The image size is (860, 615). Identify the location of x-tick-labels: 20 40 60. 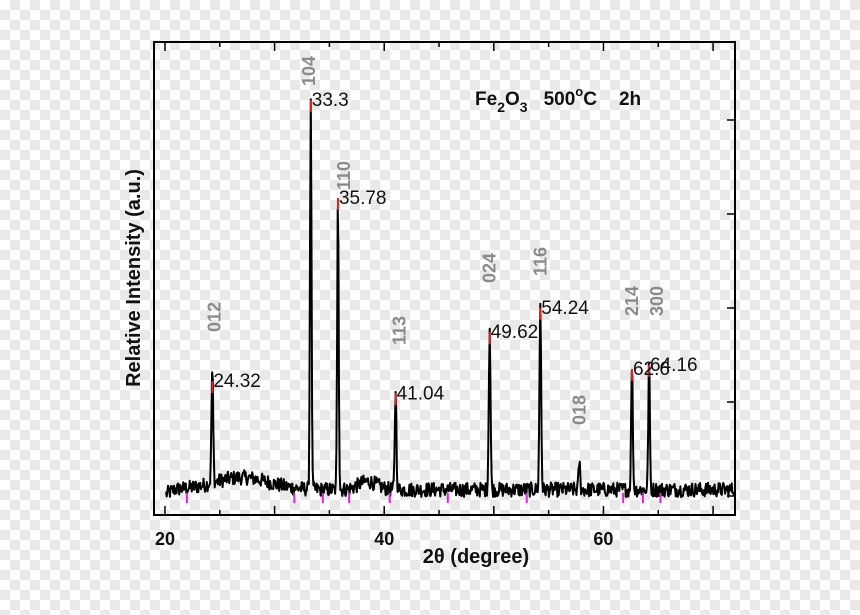
(384, 539).